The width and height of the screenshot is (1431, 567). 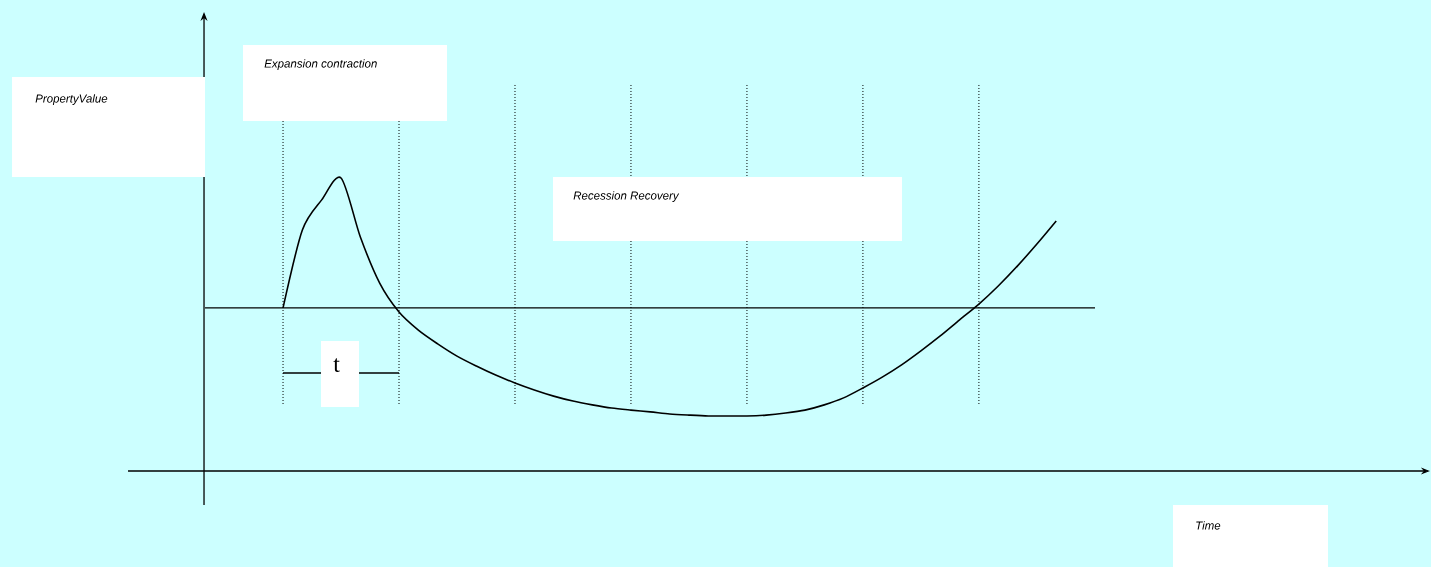 What do you see at coordinates (336, 365) in the screenshot?
I see `annotation: t` at bounding box center [336, 365].